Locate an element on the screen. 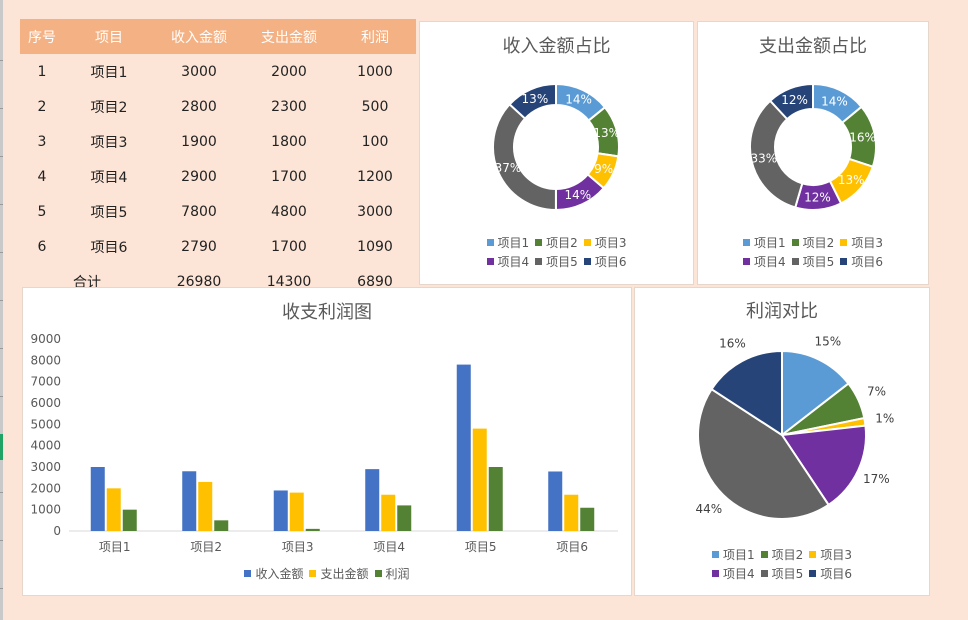 The width and height of the screenshot is (968, 620). legend-item: 利润 is located at coordinates (392, 574).